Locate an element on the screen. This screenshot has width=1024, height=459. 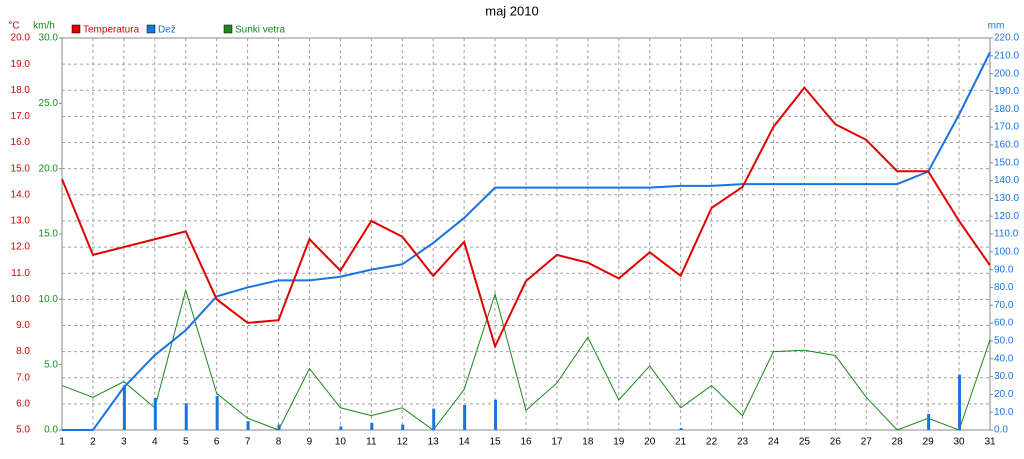
x-tick-label: 17 is located at coordinates (557, 442).